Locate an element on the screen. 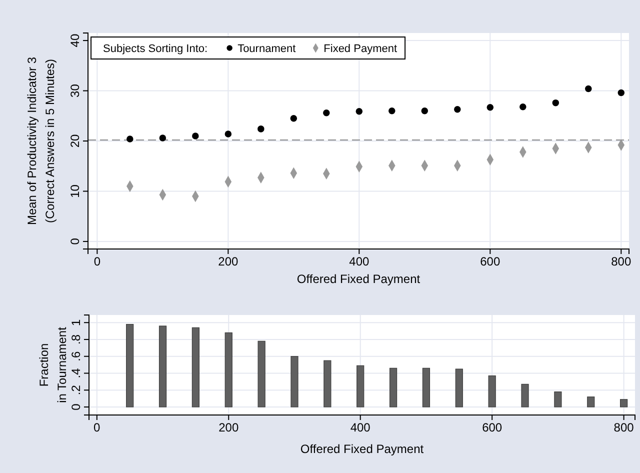  legend-title: Subjects Sorting Into: is located at coordinates (155, 49).